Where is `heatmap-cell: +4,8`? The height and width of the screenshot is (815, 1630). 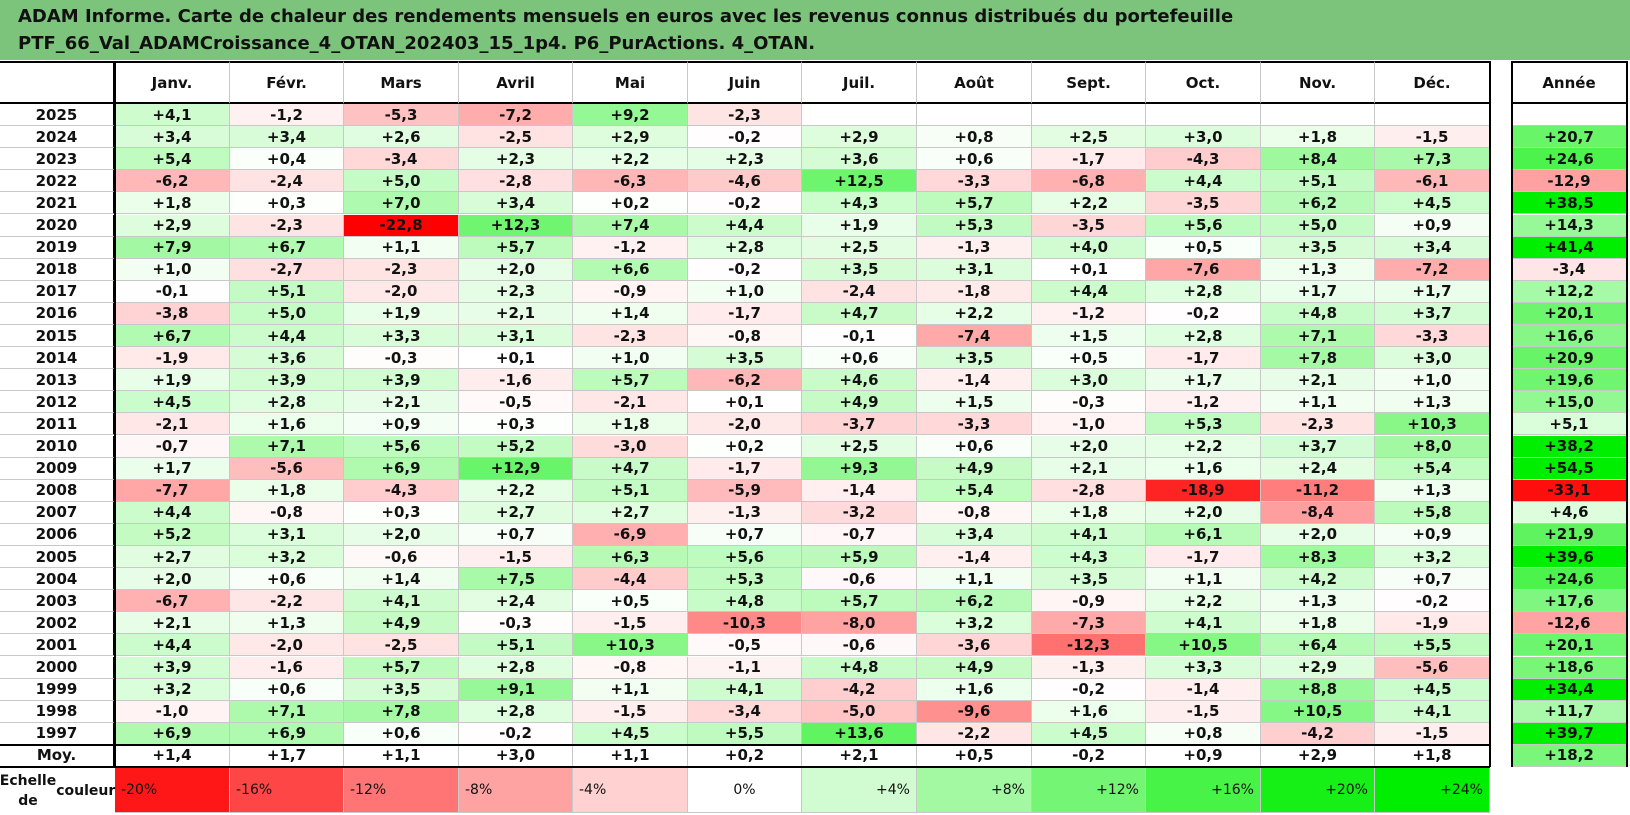
heatmap-cell: +4,8 is located at coordinates (745, 601).